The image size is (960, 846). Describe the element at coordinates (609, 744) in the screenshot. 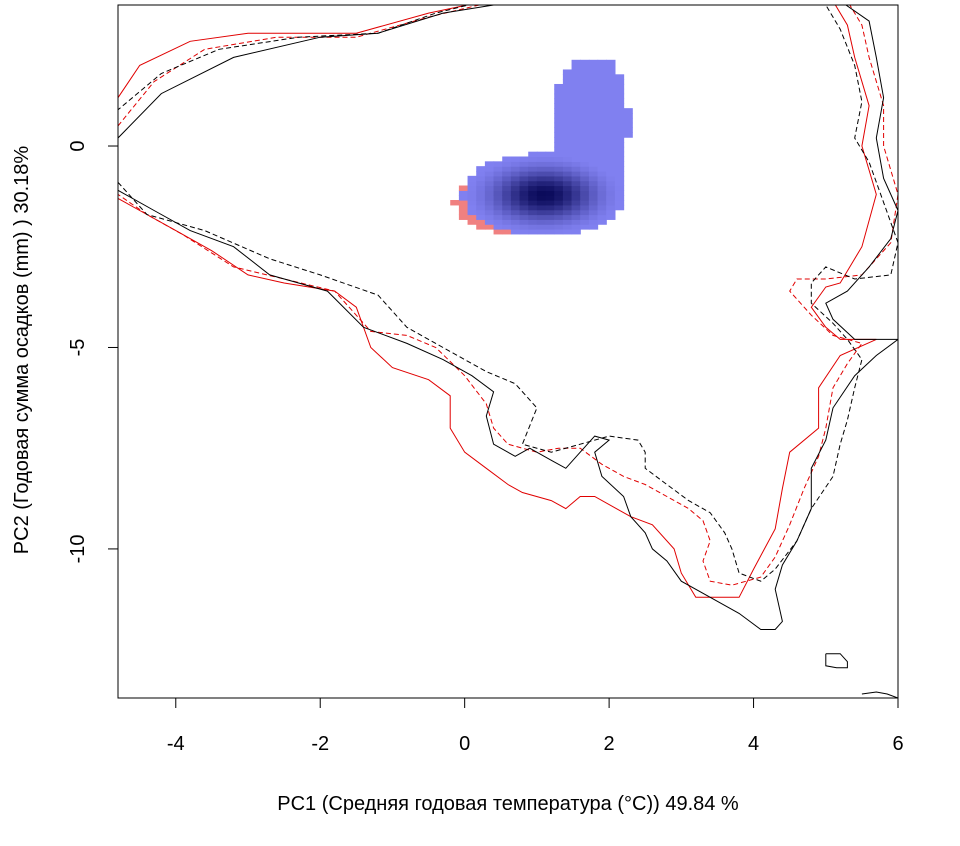

I see `x-tick-label: 2` at that location.